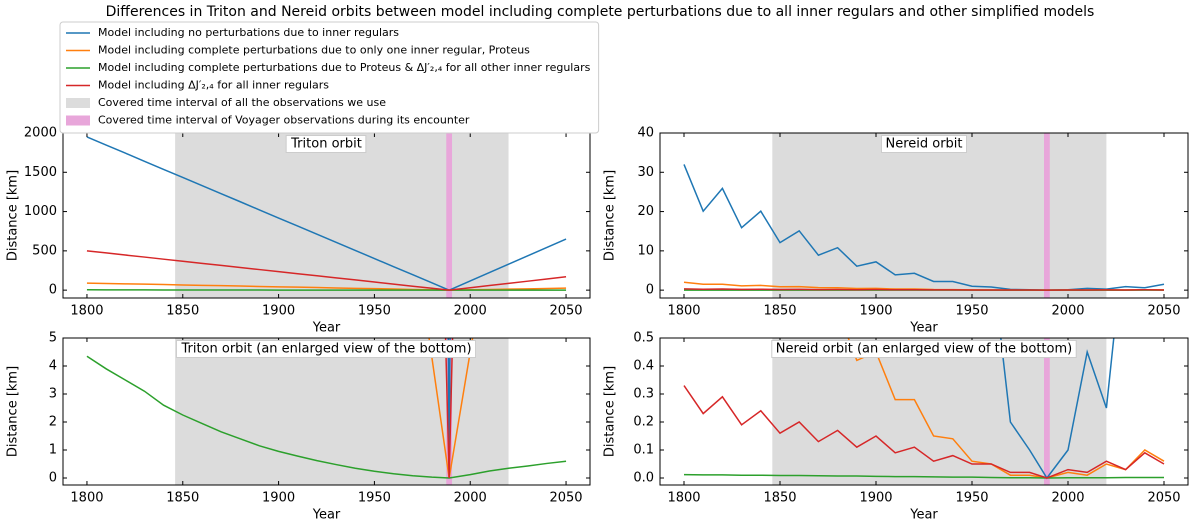 Image resolution: width=1200 pixels, height=530 pixels. I want to click on y-tick-label: 1000, so click(40, 211).